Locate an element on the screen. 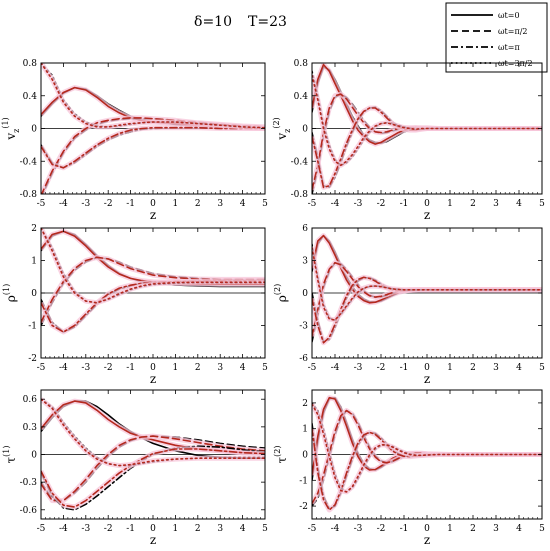 The image size is (550, 551). y-axis-superscript: (1) is located at coordinates (6, 451).